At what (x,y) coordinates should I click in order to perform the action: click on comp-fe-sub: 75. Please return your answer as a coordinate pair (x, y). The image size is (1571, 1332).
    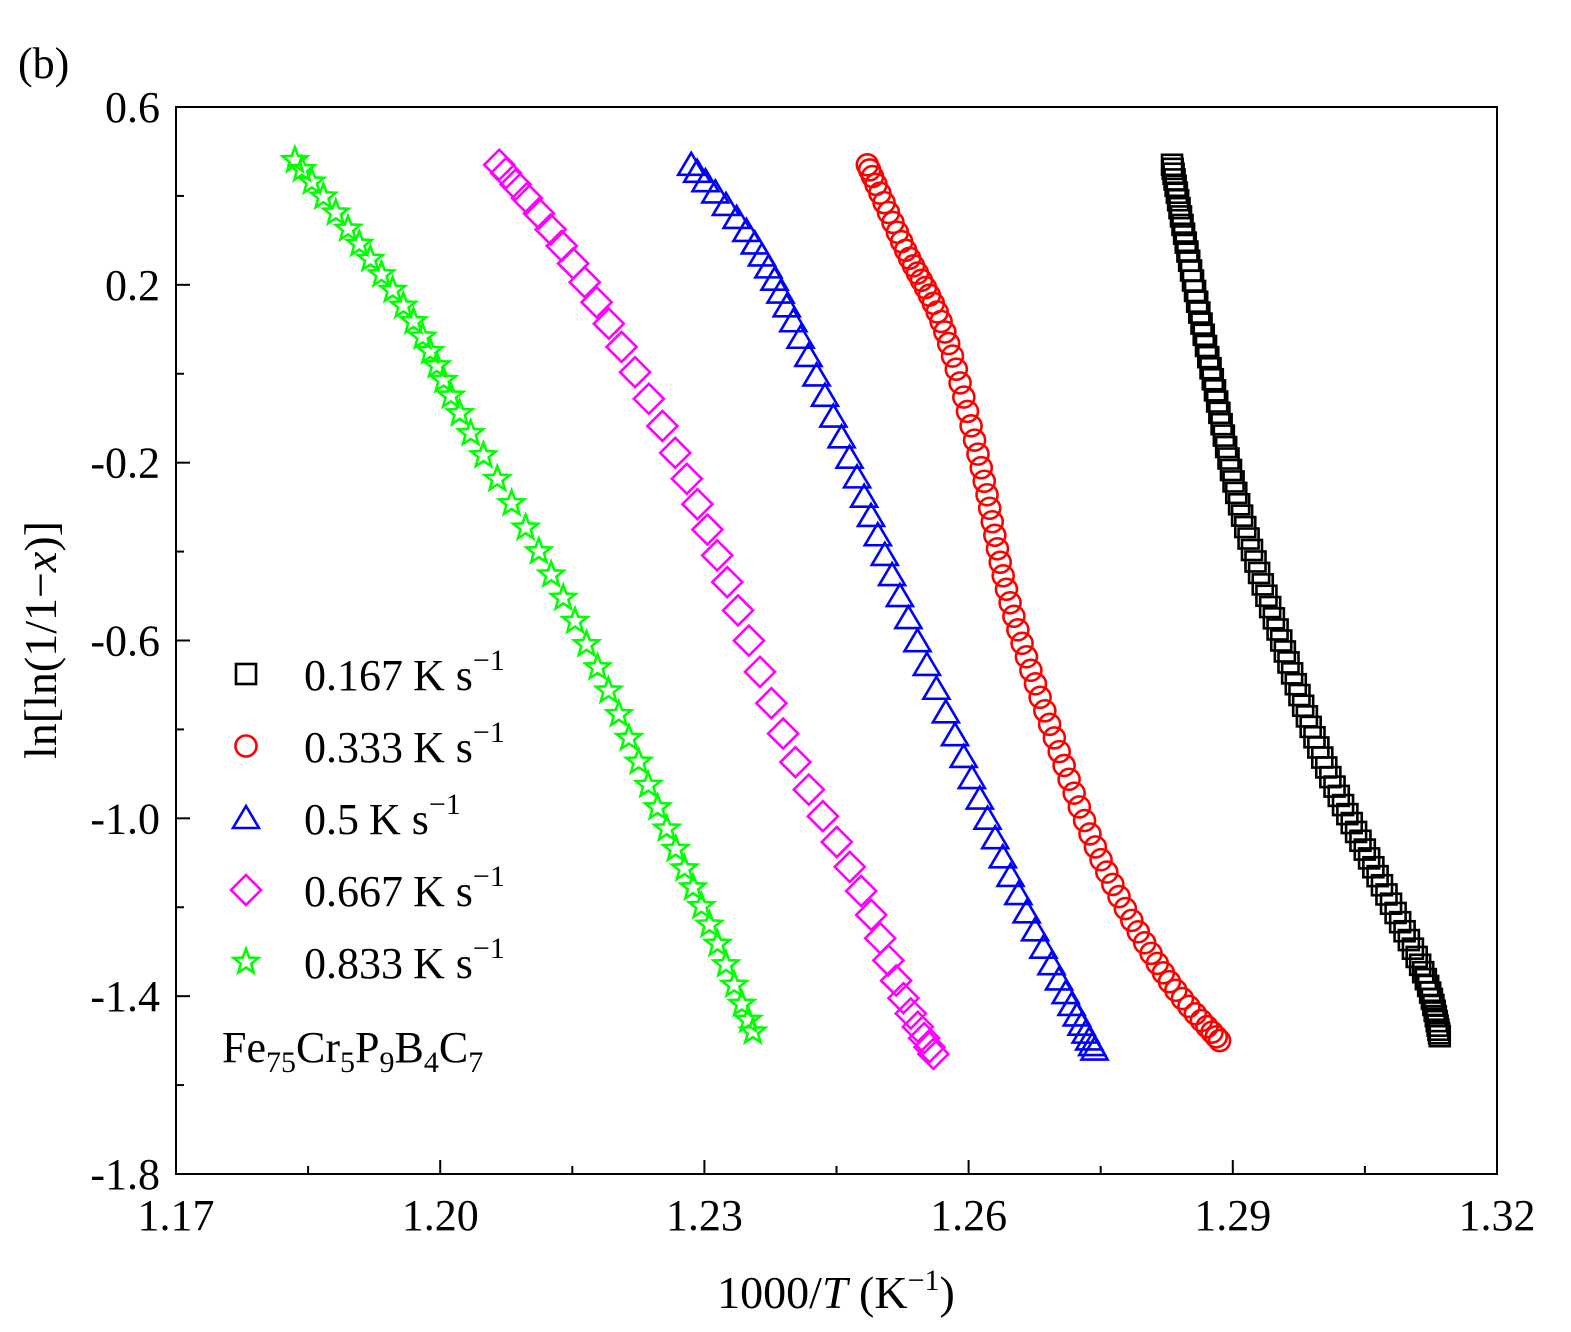
    Looking at the image, I should click on (281, 1062).